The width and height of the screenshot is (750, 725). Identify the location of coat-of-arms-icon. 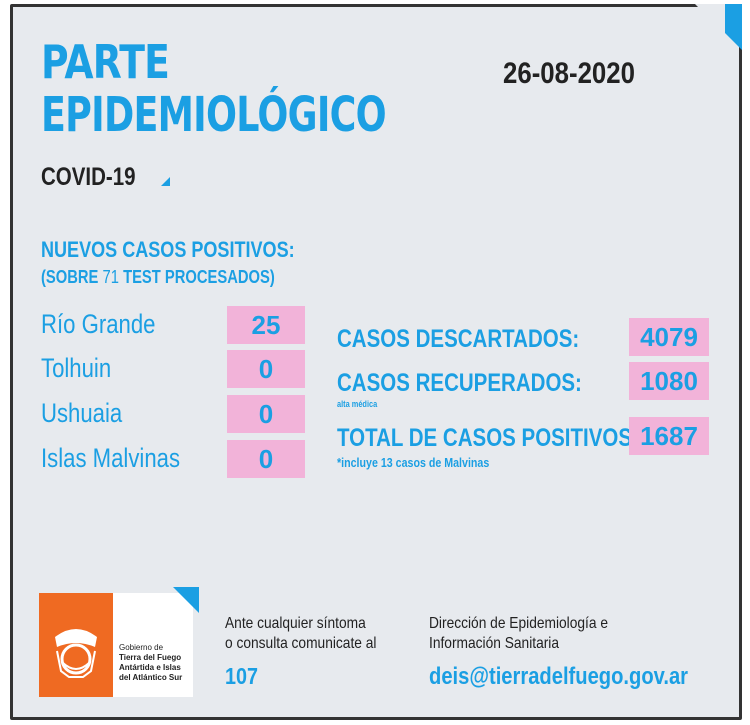
(76, 653).